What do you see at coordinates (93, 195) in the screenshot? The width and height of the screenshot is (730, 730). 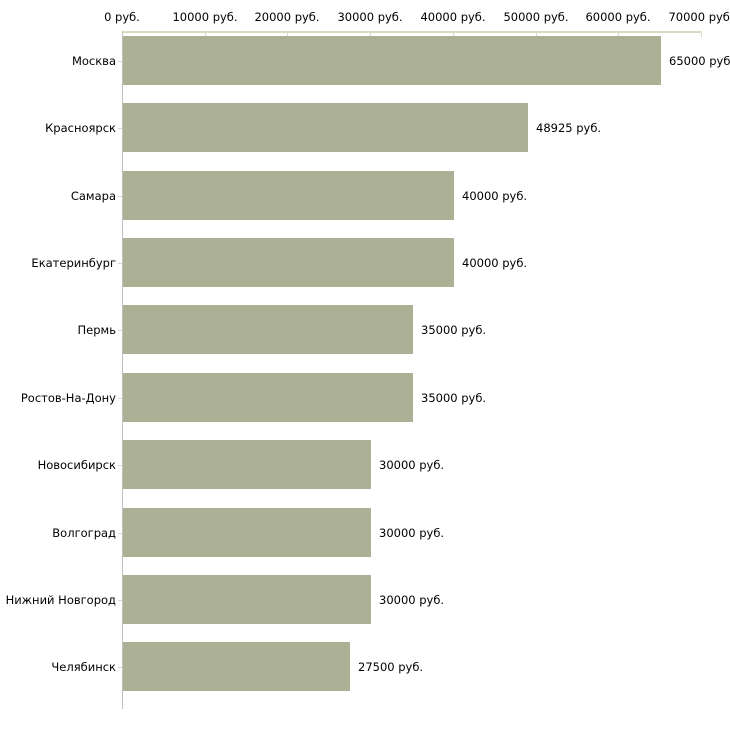 I see `category-label: Самара` at bounding box center [93, 195].